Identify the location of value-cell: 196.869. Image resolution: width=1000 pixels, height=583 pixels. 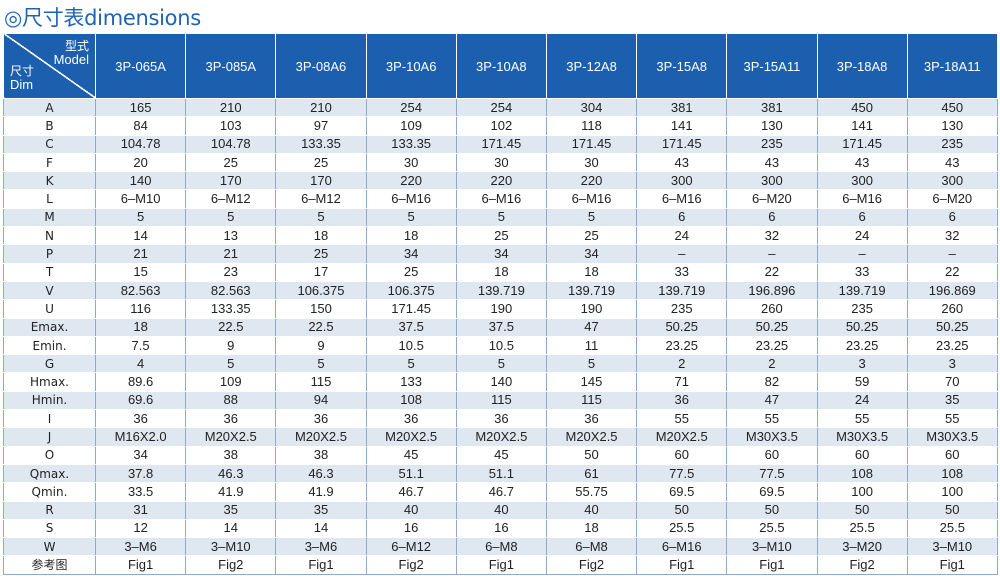
(952, 291).